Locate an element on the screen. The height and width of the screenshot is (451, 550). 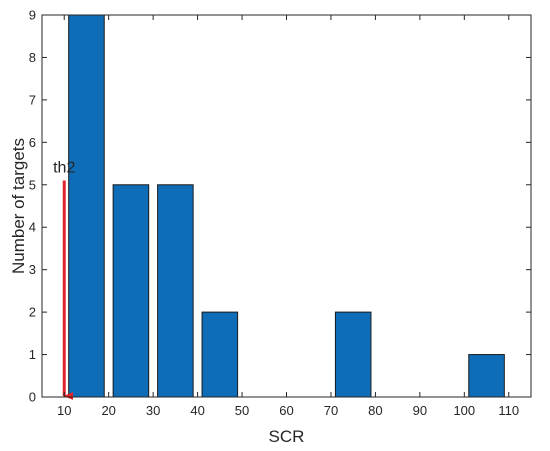
x-tick-label: 110 is located at coordinates (508, 410).